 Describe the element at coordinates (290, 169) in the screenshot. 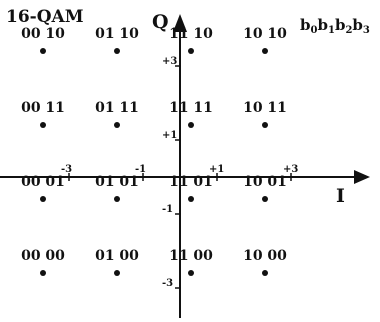

I see `x-tick-label: +3` at that location.